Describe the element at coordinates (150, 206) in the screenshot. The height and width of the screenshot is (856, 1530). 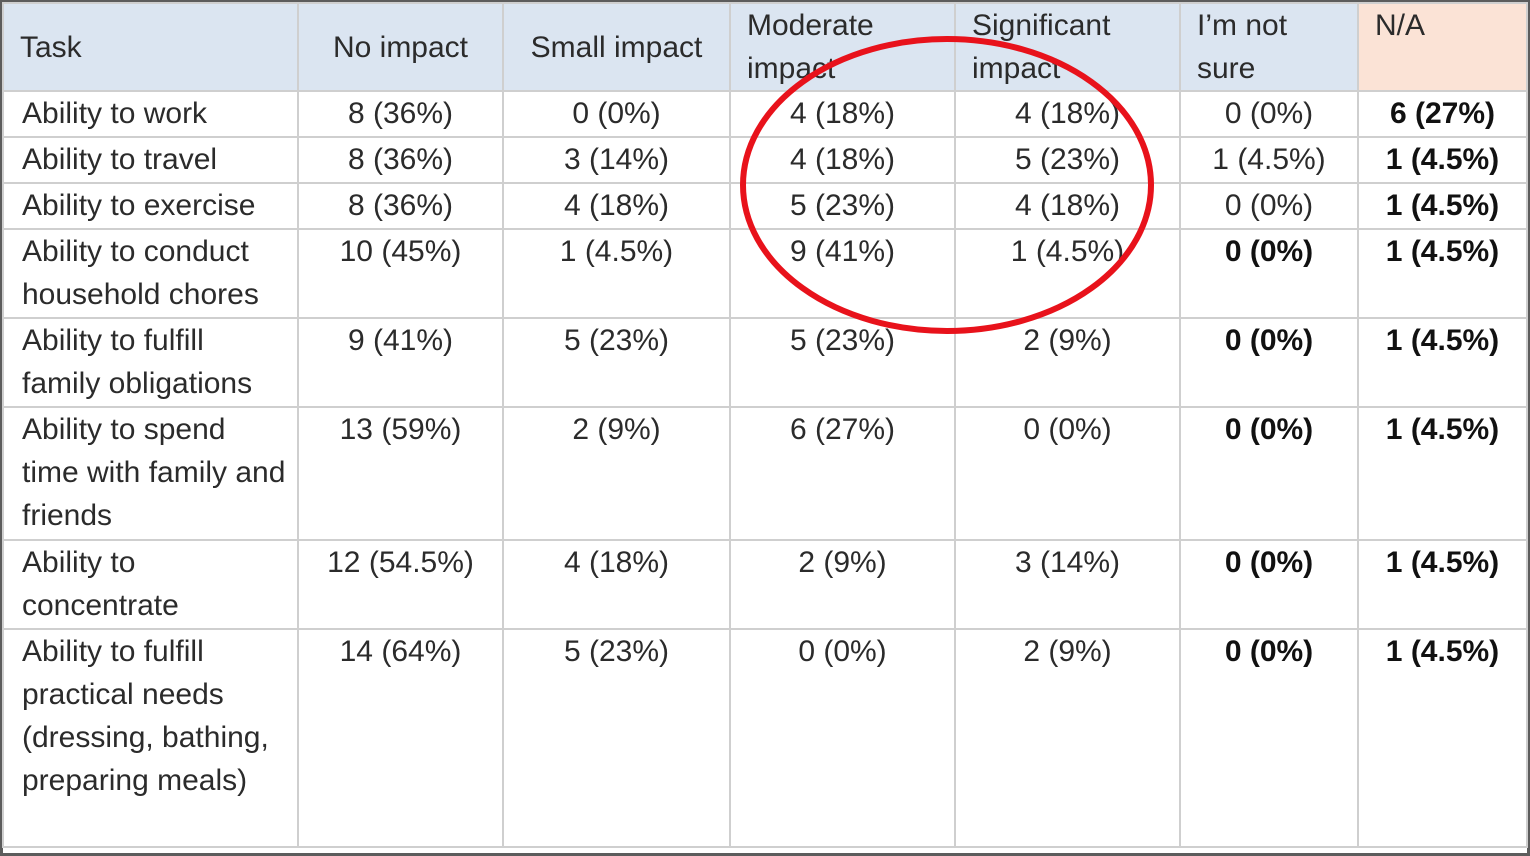
I see `task-cell: Ability to exercise` at that location.